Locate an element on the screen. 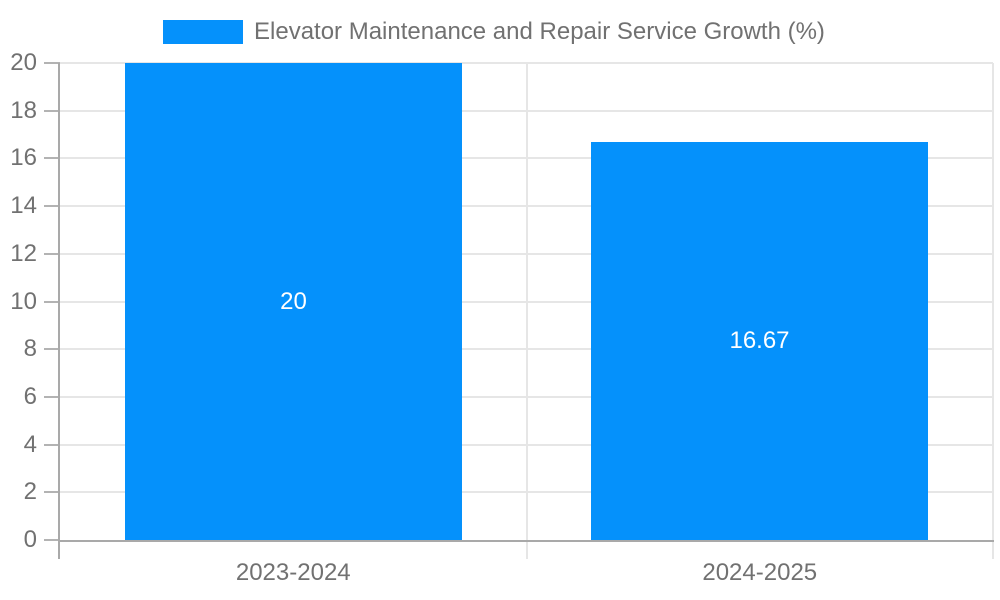  bar-value-label: 20 is located at coordinates (293, 301).